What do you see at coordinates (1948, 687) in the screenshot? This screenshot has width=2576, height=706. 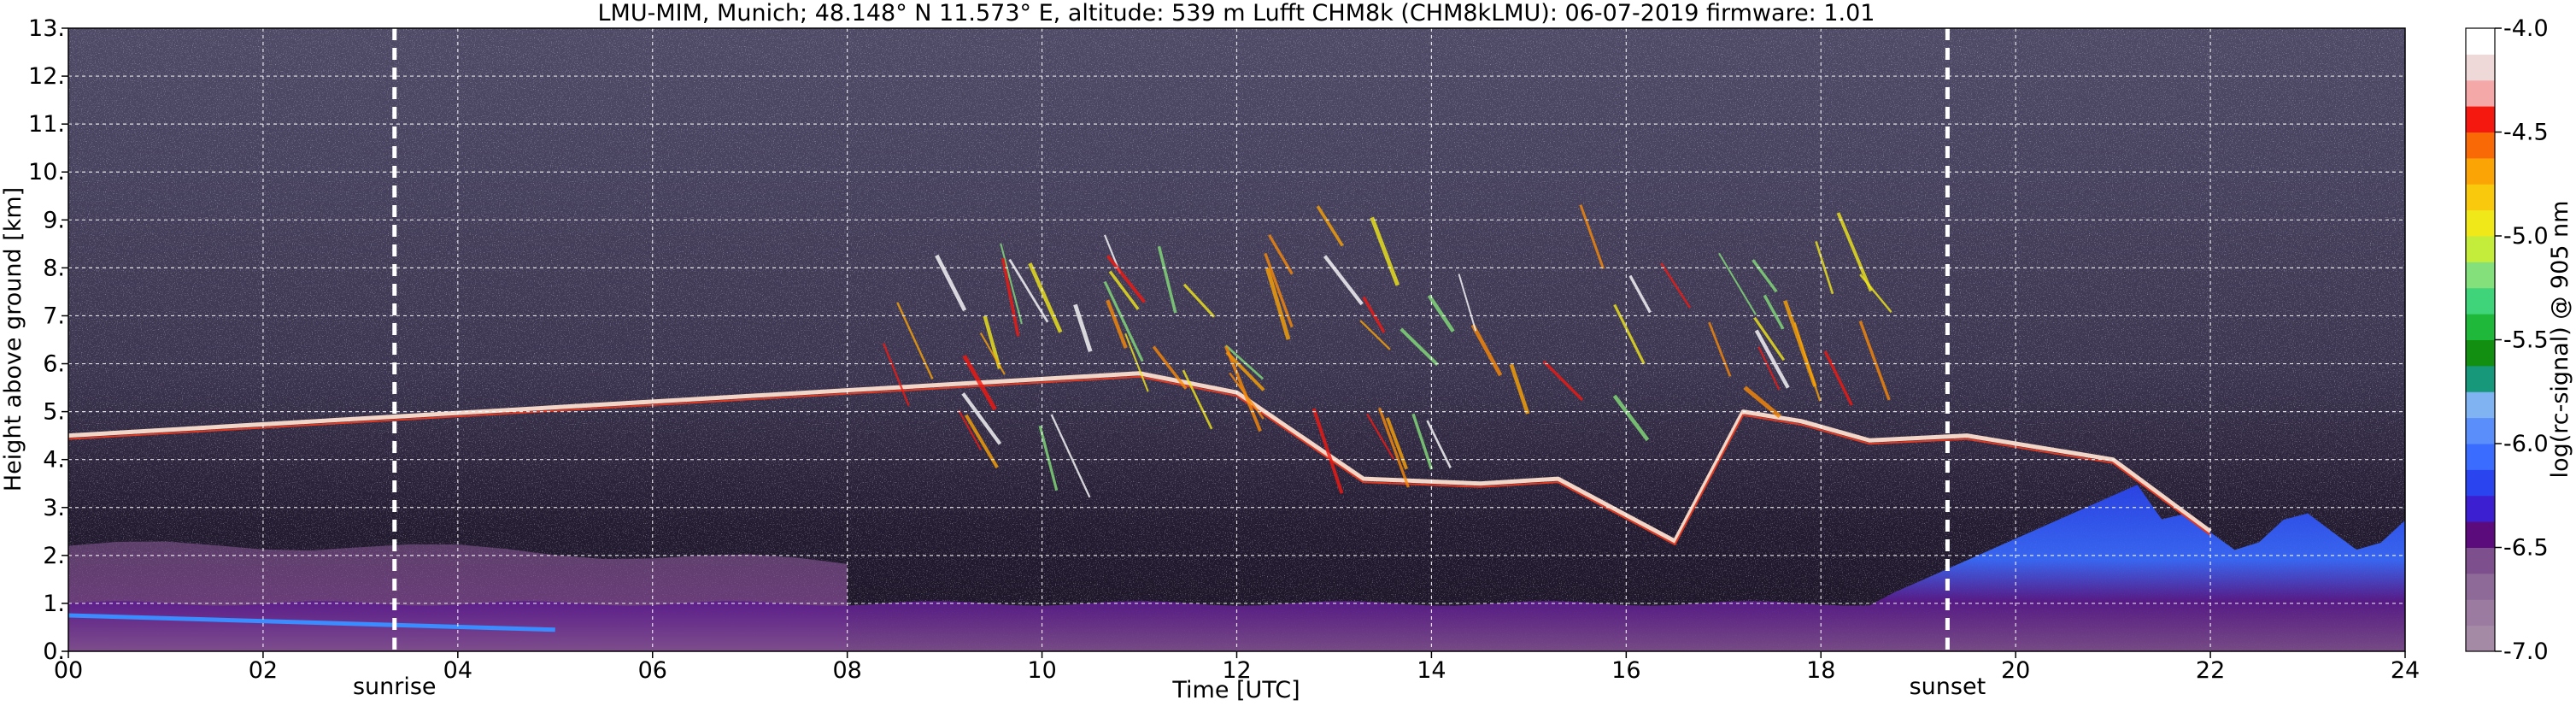 I see `marker-label-sunset: sunset` at bounding box center [1948, 687].